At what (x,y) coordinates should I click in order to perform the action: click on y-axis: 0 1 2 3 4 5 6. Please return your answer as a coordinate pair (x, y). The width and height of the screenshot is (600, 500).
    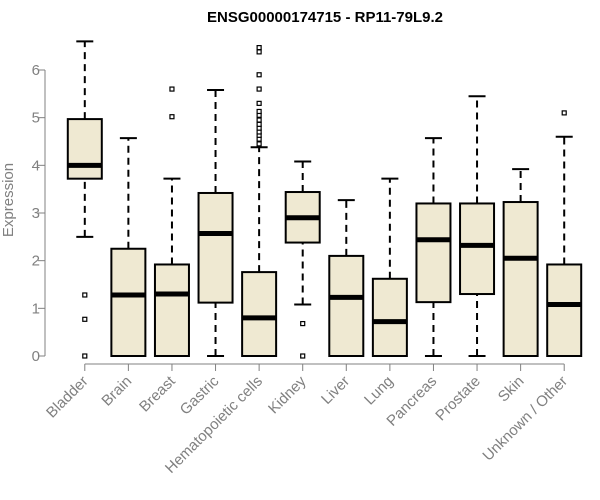
    Looking at the image, I should click on (39, 213).